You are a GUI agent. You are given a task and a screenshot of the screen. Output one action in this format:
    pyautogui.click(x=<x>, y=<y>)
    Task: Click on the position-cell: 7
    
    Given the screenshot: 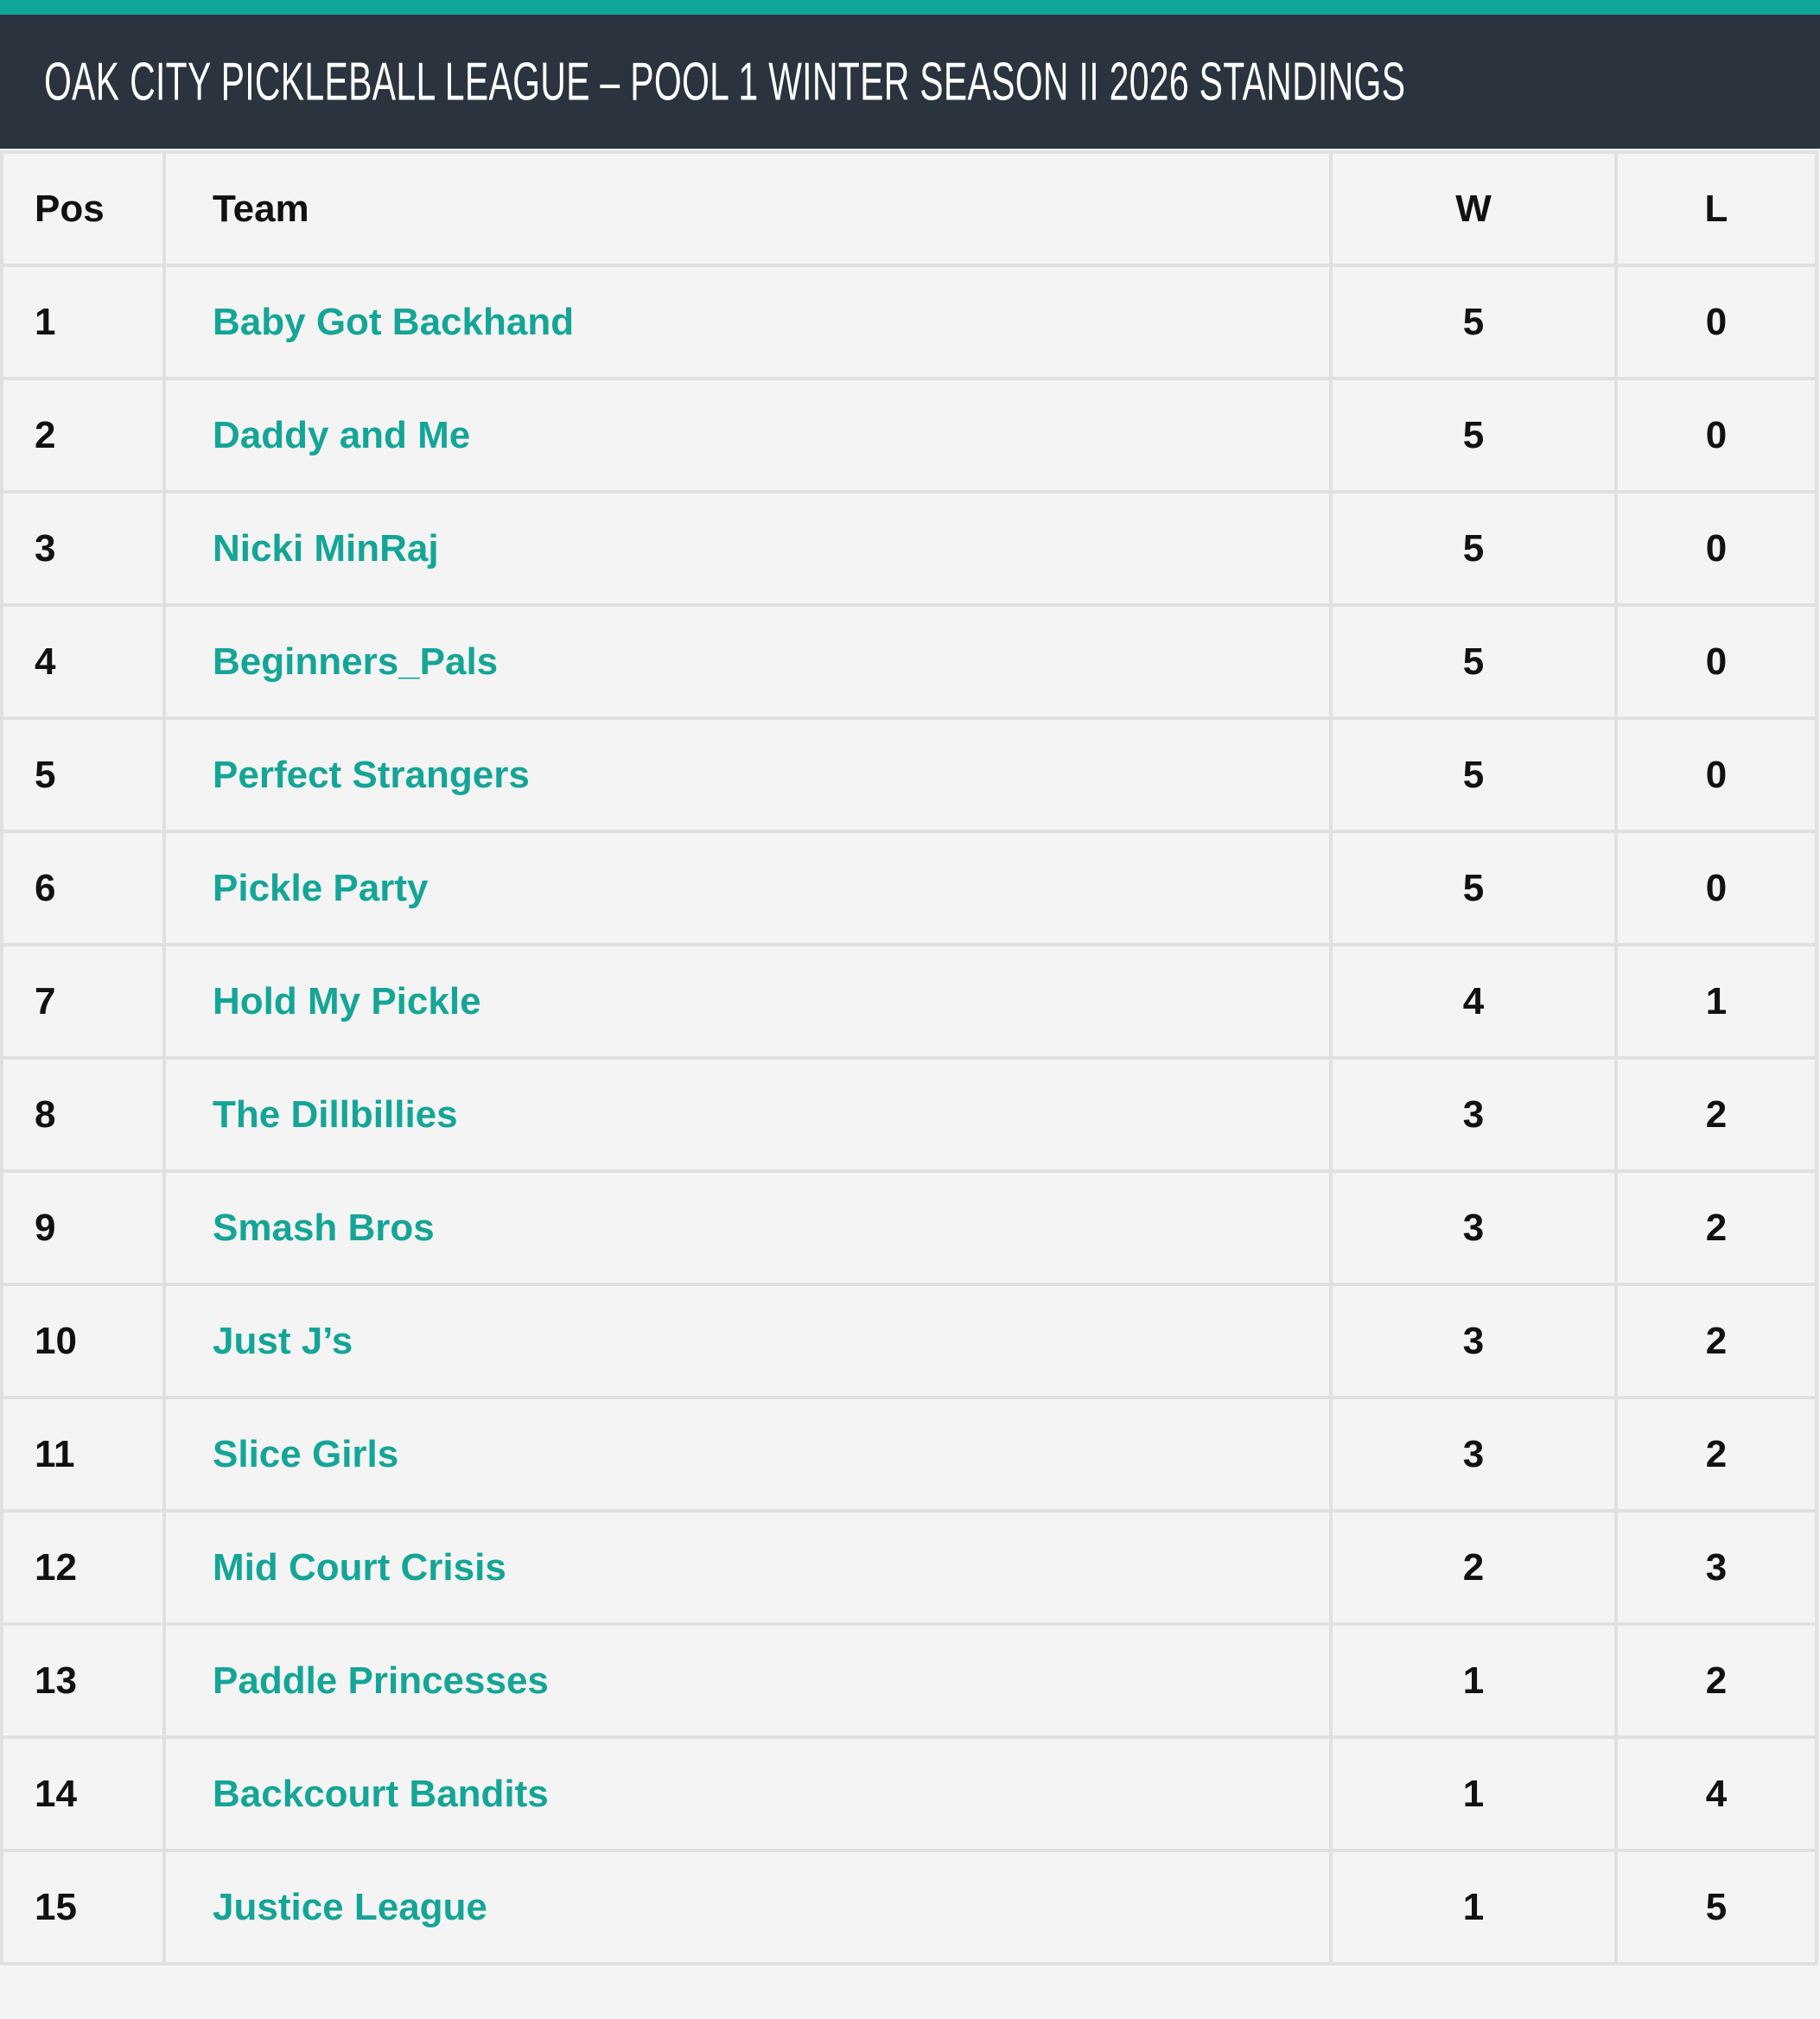 What is the action you would take?
    pyautogui.click(x=83, y=1001)
    